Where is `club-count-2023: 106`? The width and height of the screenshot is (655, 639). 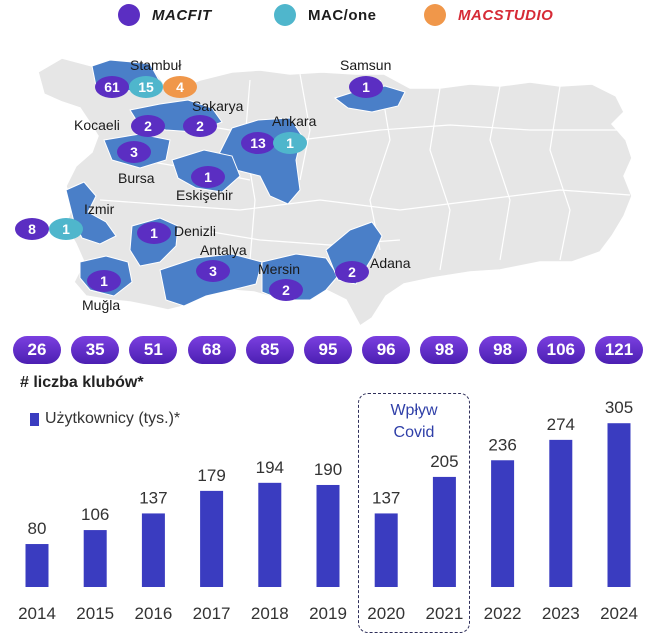
club-count-2023: 106 is located at coordinates (560, 350).